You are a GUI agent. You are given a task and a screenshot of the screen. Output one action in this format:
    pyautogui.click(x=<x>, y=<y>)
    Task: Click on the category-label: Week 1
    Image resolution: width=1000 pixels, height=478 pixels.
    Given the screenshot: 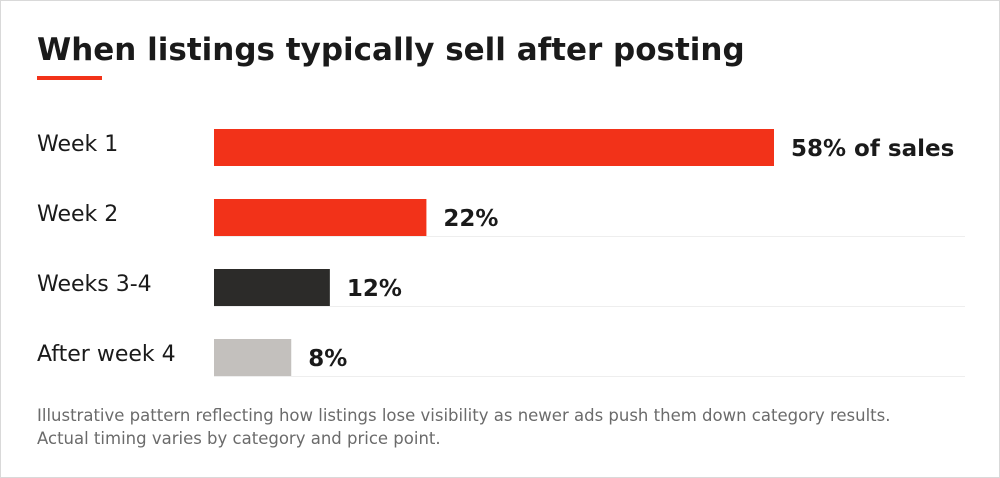 What is the action you would take?
    pyautogui.click(x=77, y=144)
    